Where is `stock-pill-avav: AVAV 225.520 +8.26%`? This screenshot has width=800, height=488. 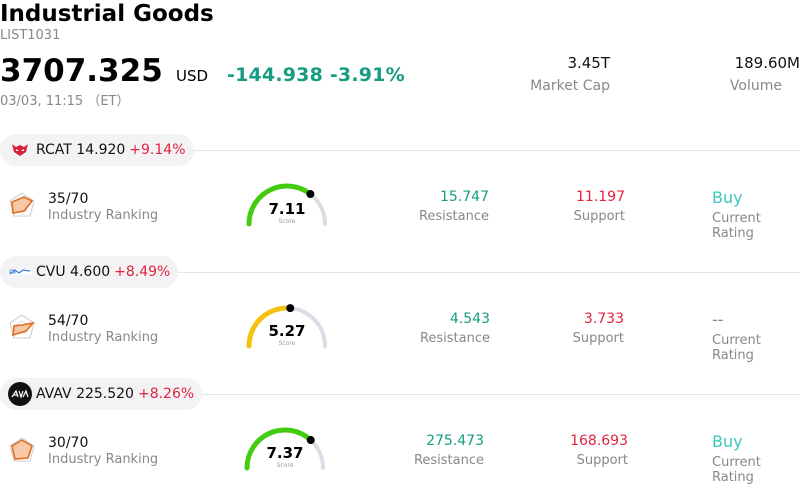 stock-pill-avav: AVAV 225.520 +8.26% is located at coordinates (101, 394).